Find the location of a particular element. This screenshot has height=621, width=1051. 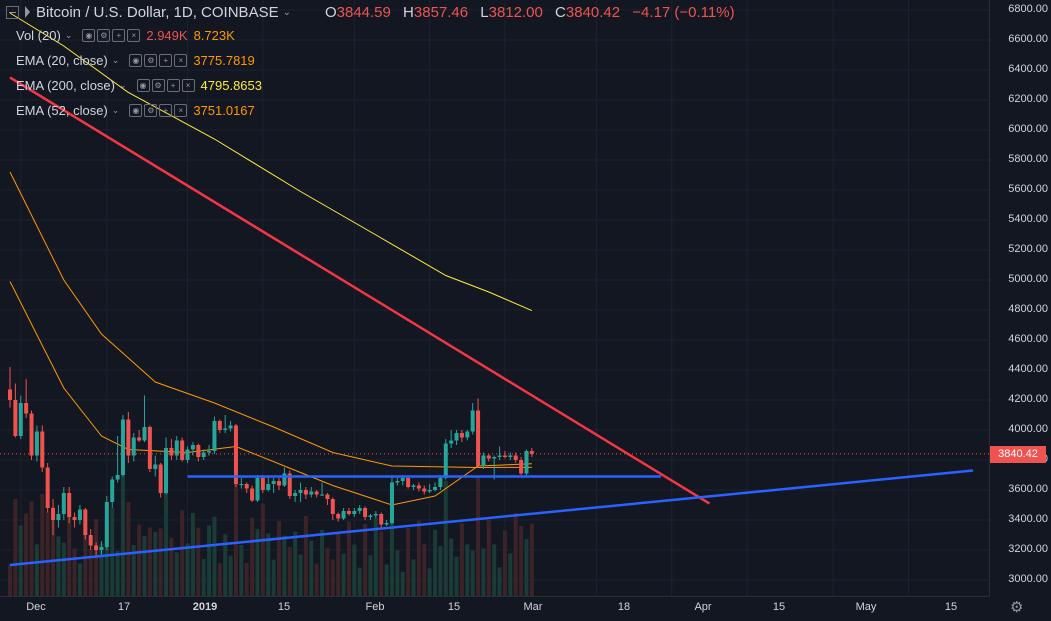

indicator-ema52: EMA (52, close) ⌄ ◉ ⚙ + × 3751.0167 is located at coordinates (138, 110).